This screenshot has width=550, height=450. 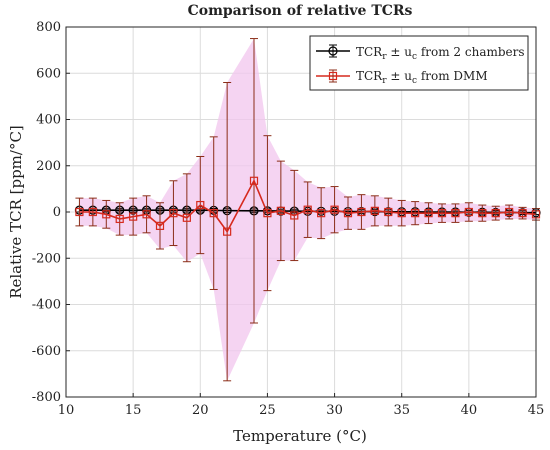 I want to click on y-axis-label: Relative TCR [ppm/°C], so click(x=16, y=212).